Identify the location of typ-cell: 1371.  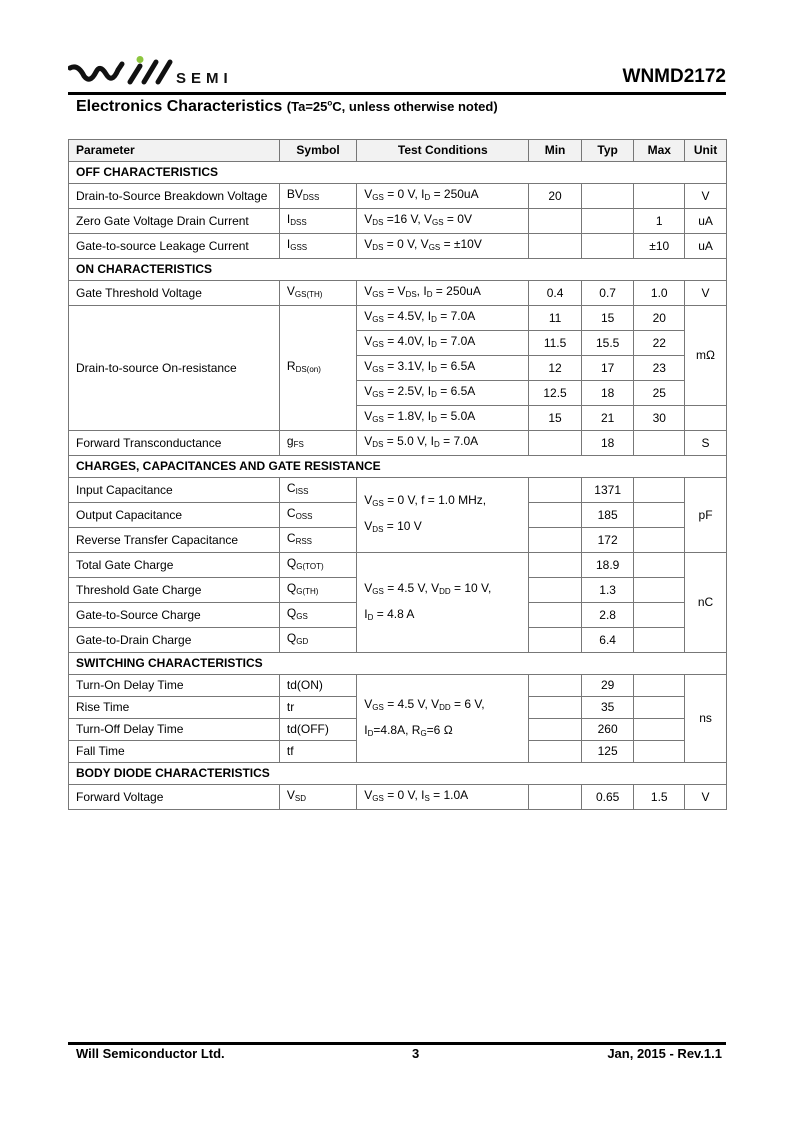
(607, 490).